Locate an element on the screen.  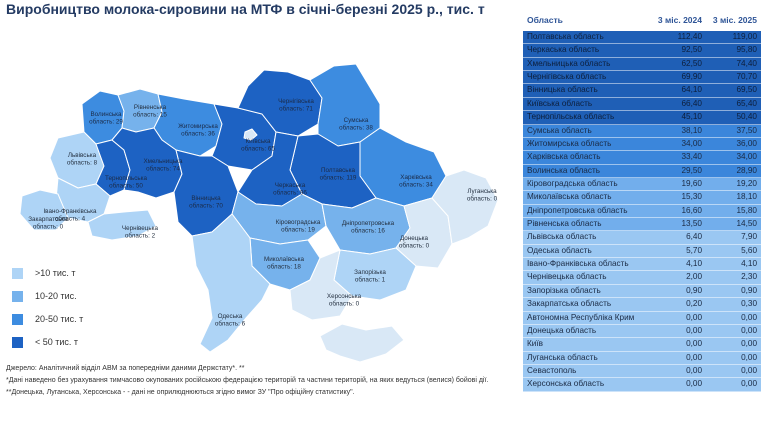
region-khersonska is located at coordinates (321, 285).